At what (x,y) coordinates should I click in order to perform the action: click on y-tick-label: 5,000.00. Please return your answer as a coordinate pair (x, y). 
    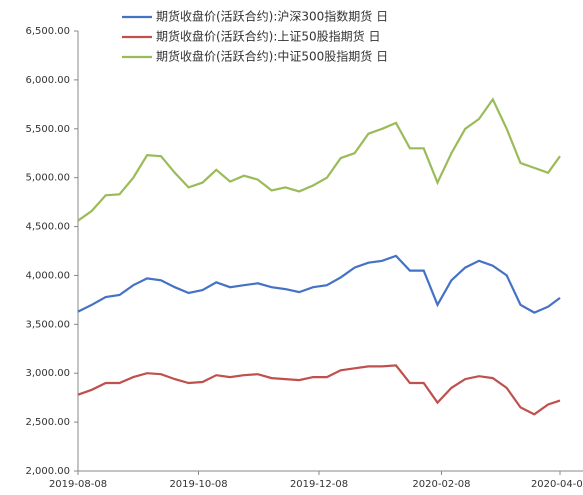
    Looking at the image, I should click on (47, 178).